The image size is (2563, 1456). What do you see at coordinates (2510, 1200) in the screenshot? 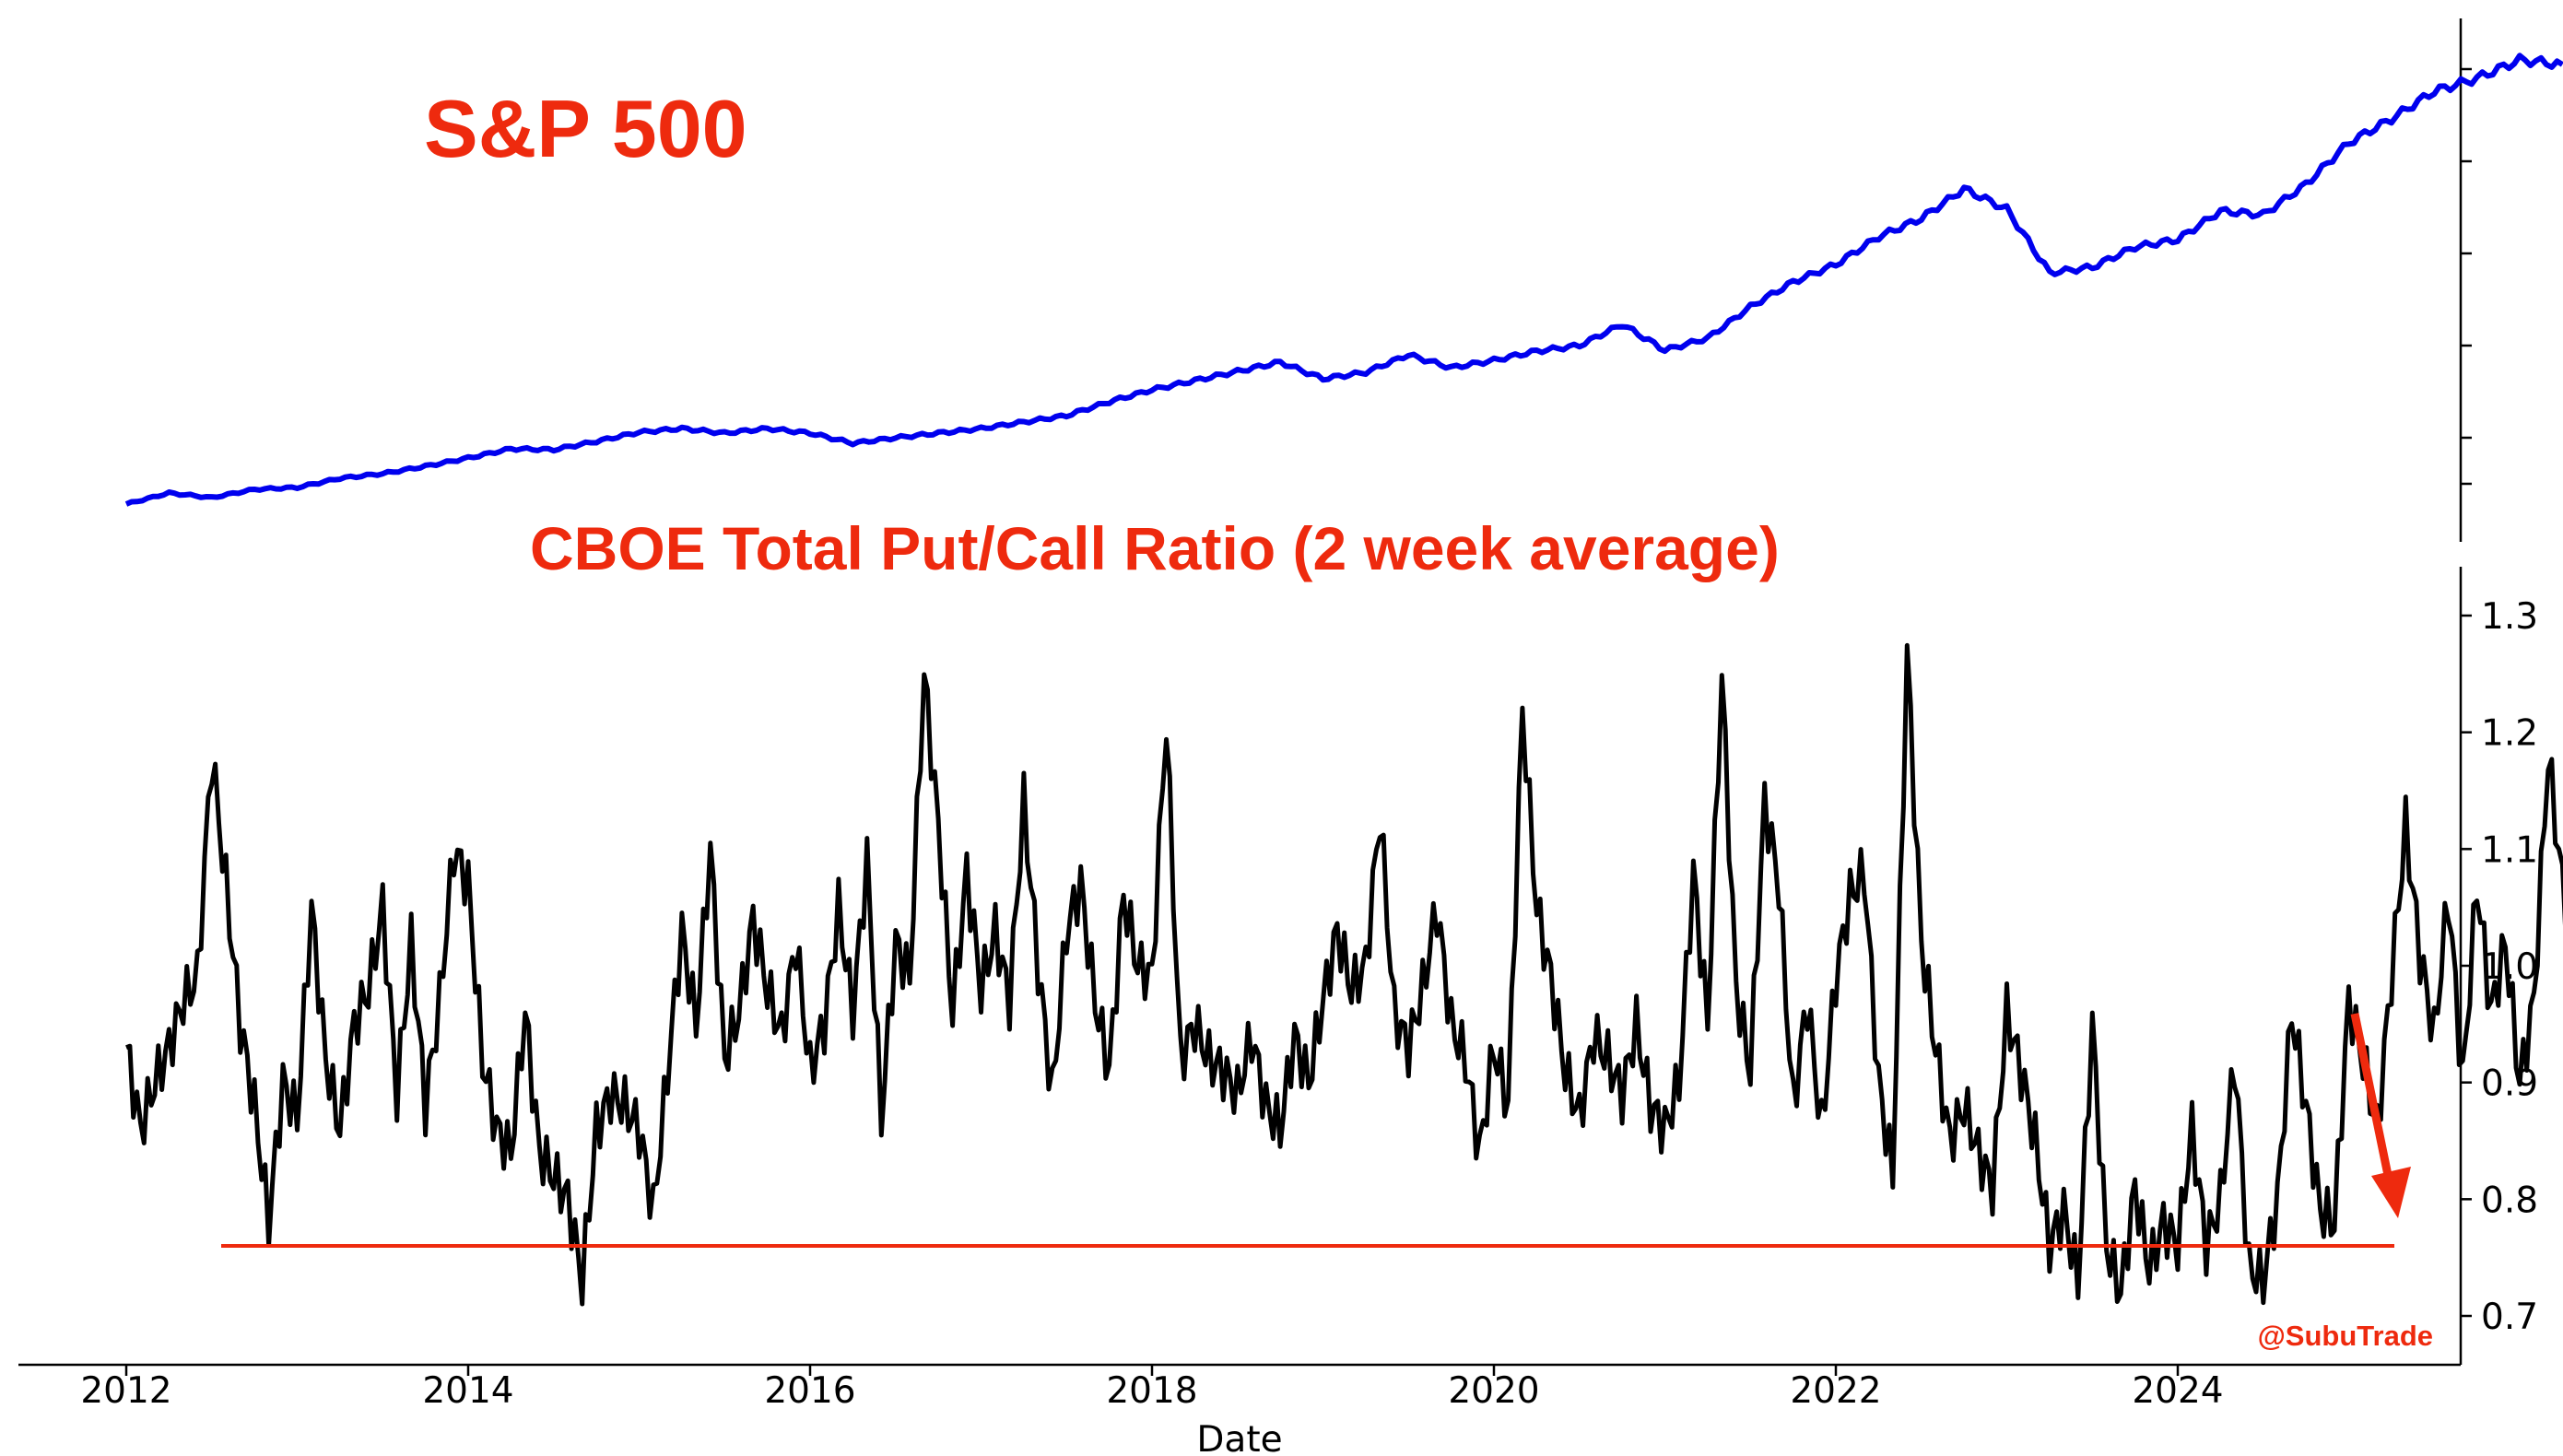
I see `y-tick-label: 0.8` at bounding box center [2510, 1200].